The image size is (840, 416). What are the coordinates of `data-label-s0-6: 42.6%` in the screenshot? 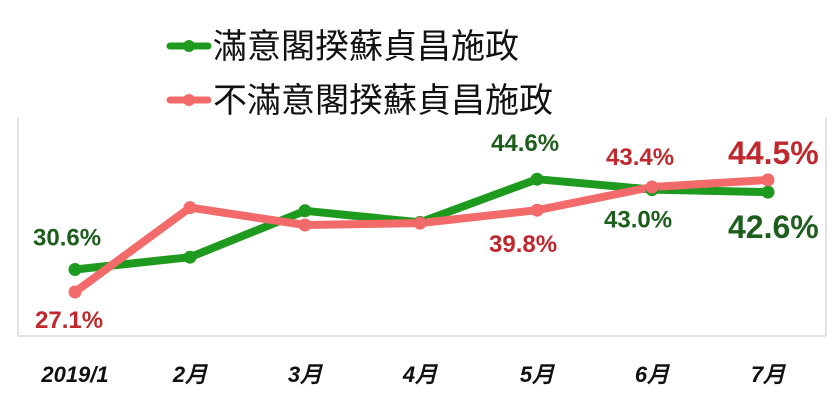 It's located at (773, 227).